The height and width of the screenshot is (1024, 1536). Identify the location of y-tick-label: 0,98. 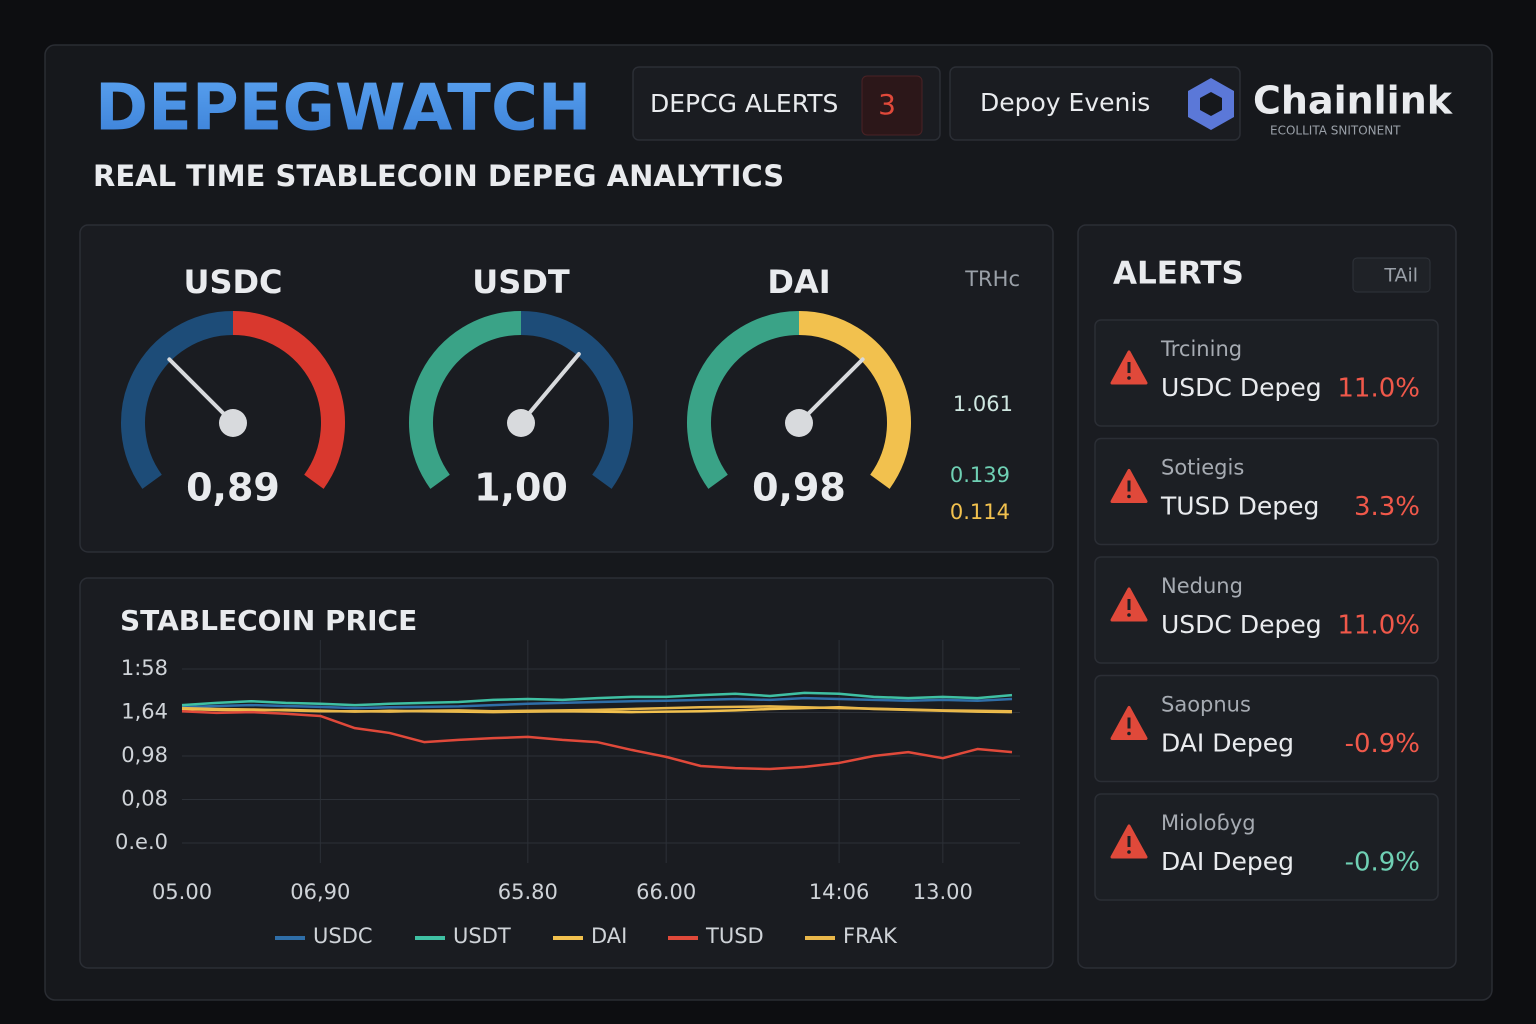
(144, 755).